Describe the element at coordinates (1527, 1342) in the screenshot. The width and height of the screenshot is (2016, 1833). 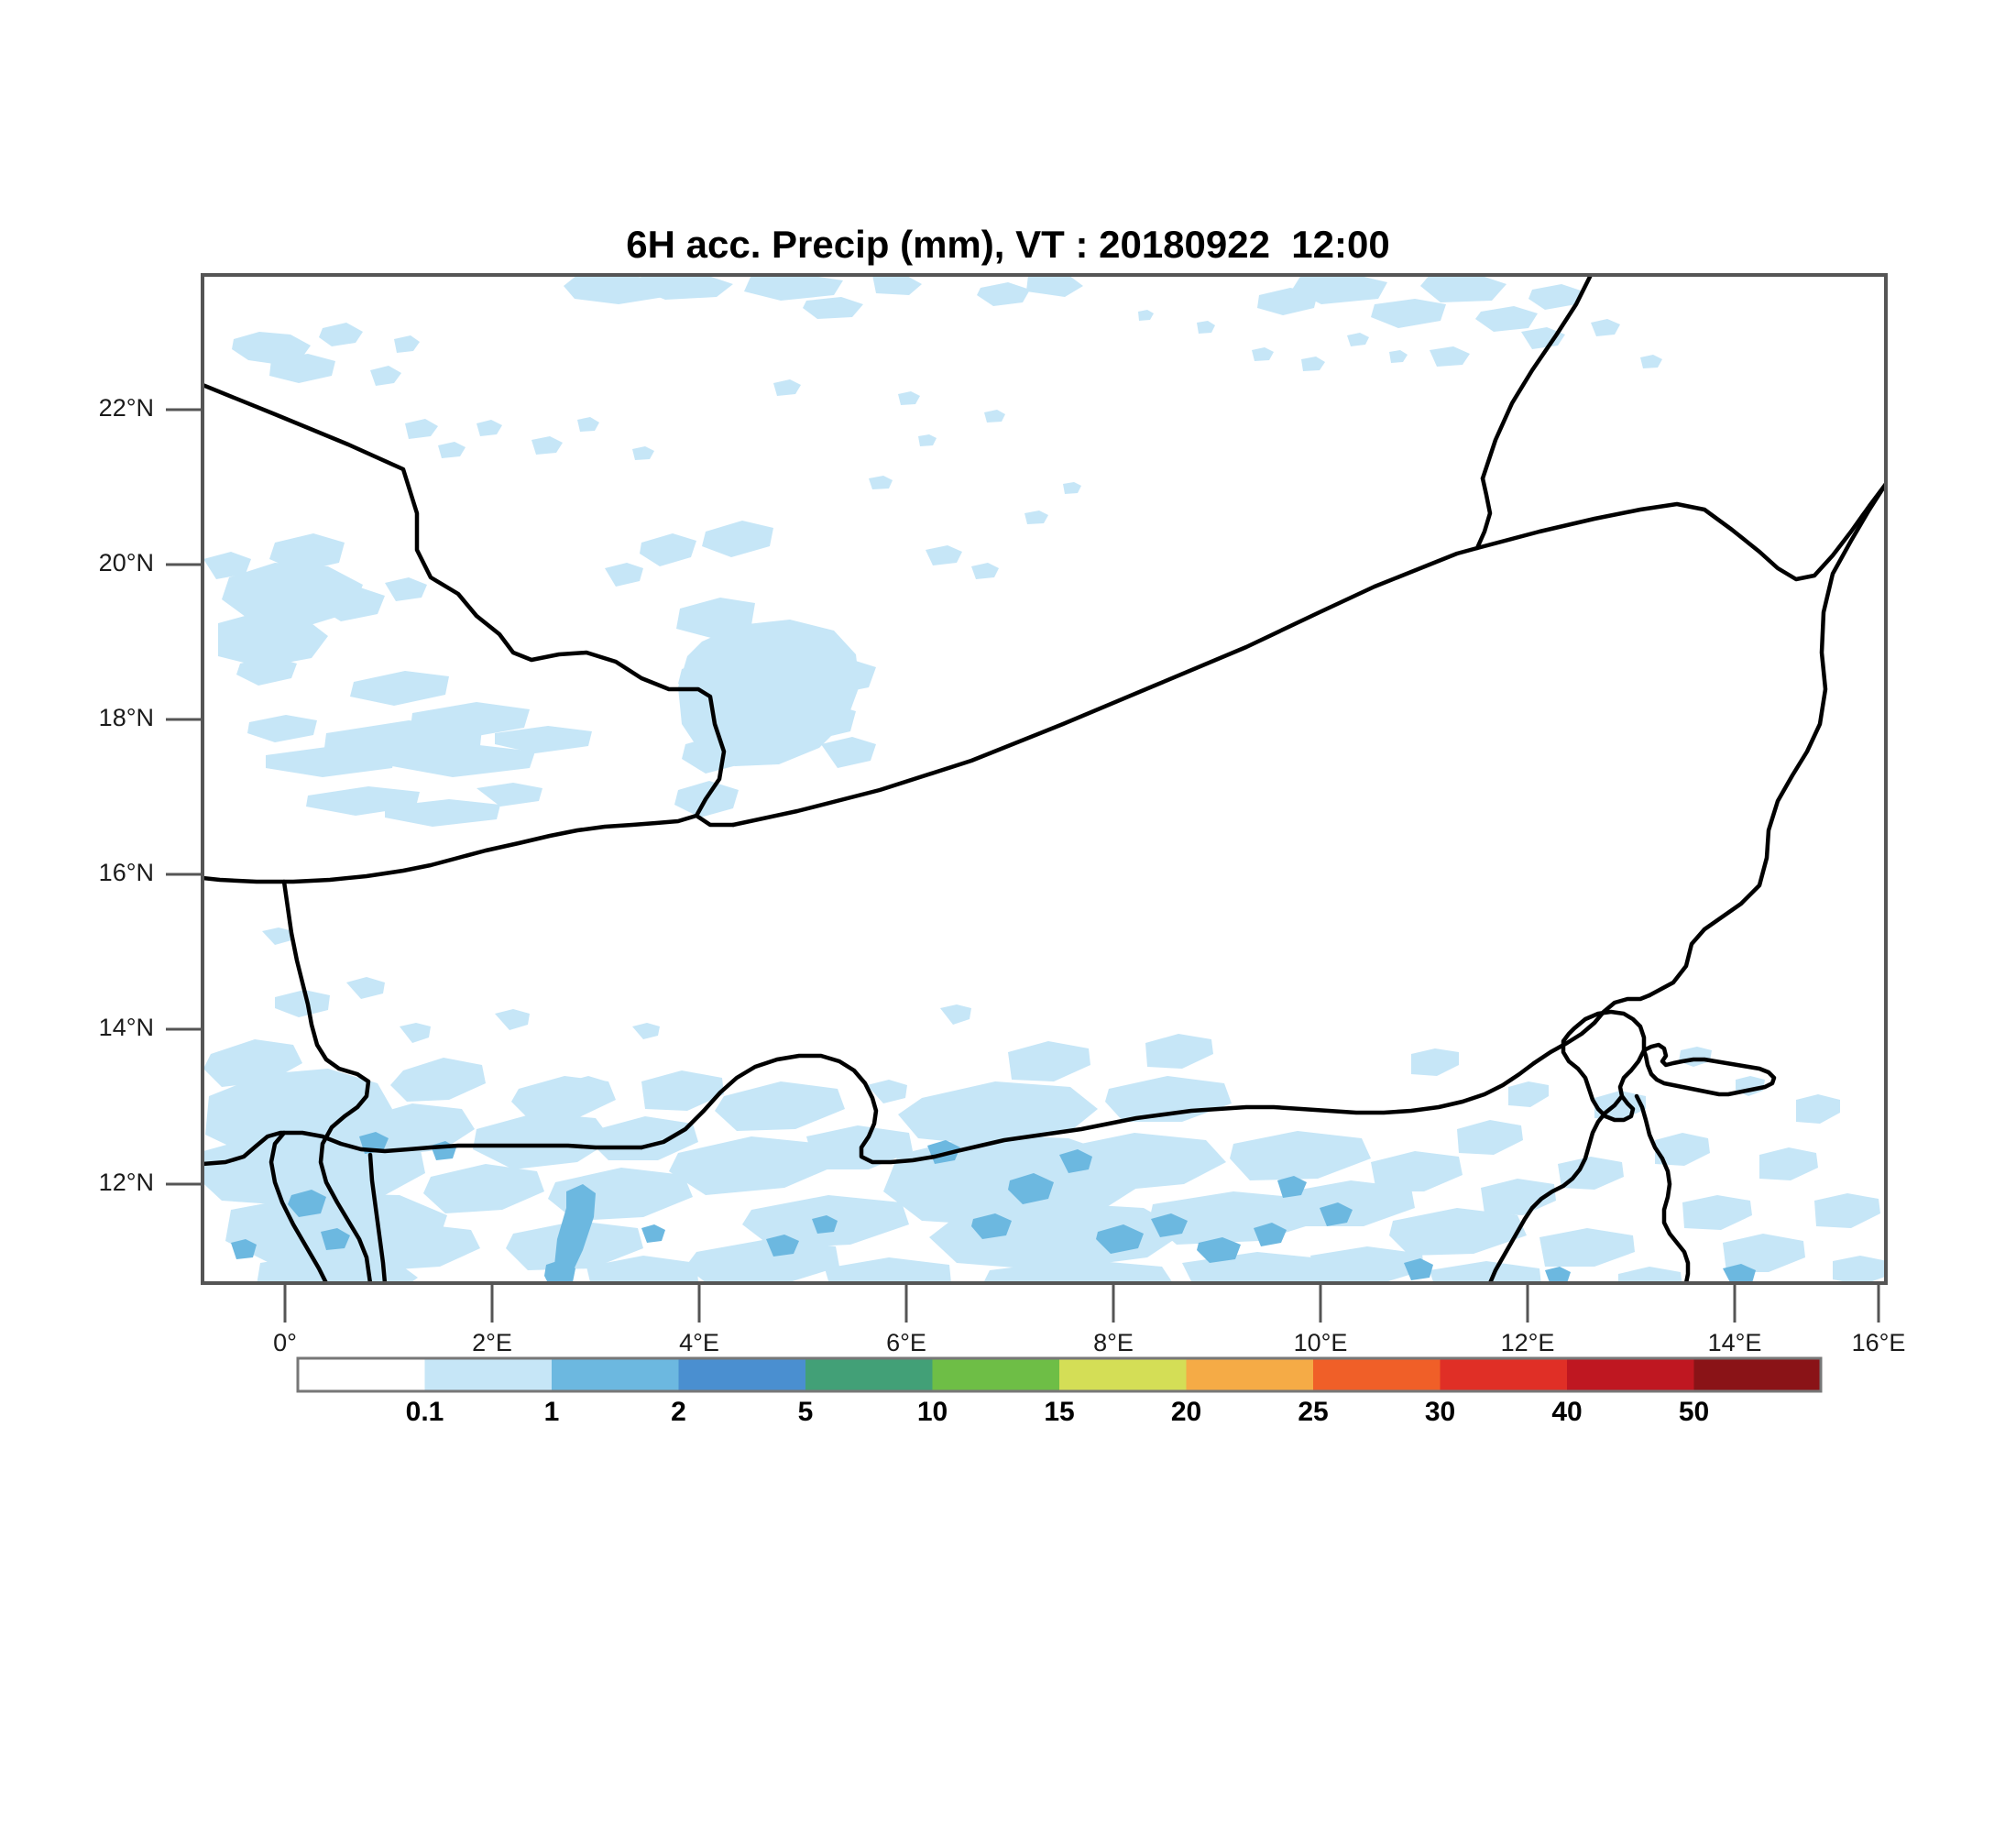
I see `x-axis-tick-label: 12°E` at that location.